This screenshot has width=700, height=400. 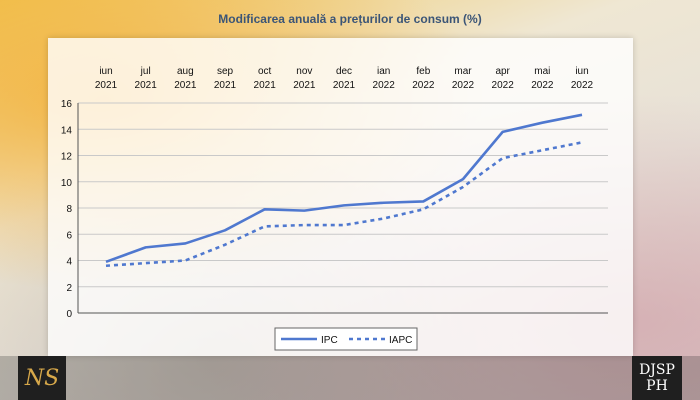 I want to click on y-tick-label: 8, so click(x=69, y=209).